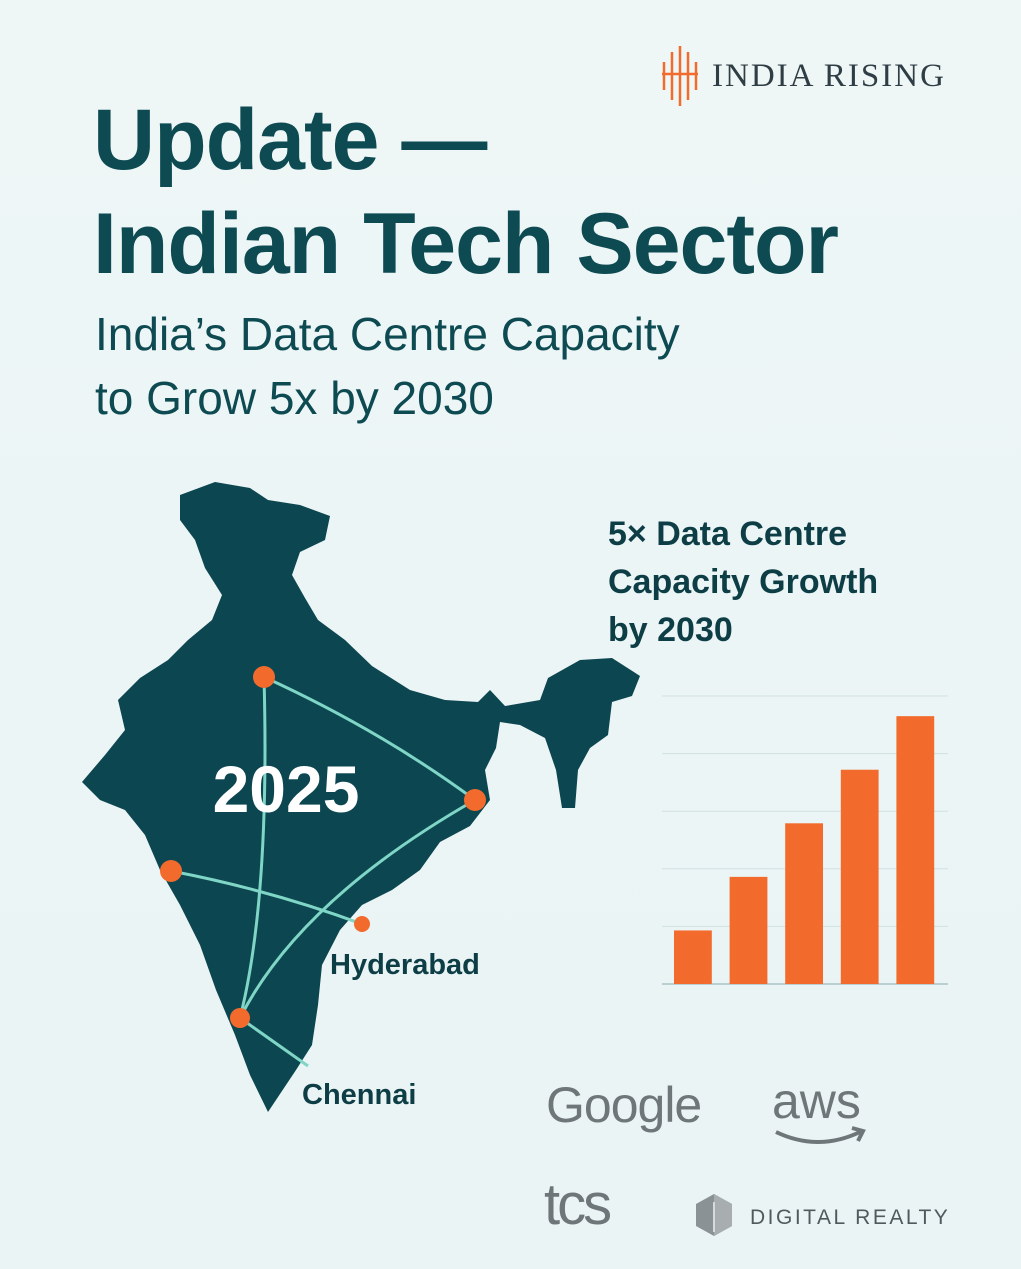 This screenshot has height=1269, width=1021. Describe the element at coordinates (680, 76) in the screenshot. I see `brand-mark-icon` at that location.